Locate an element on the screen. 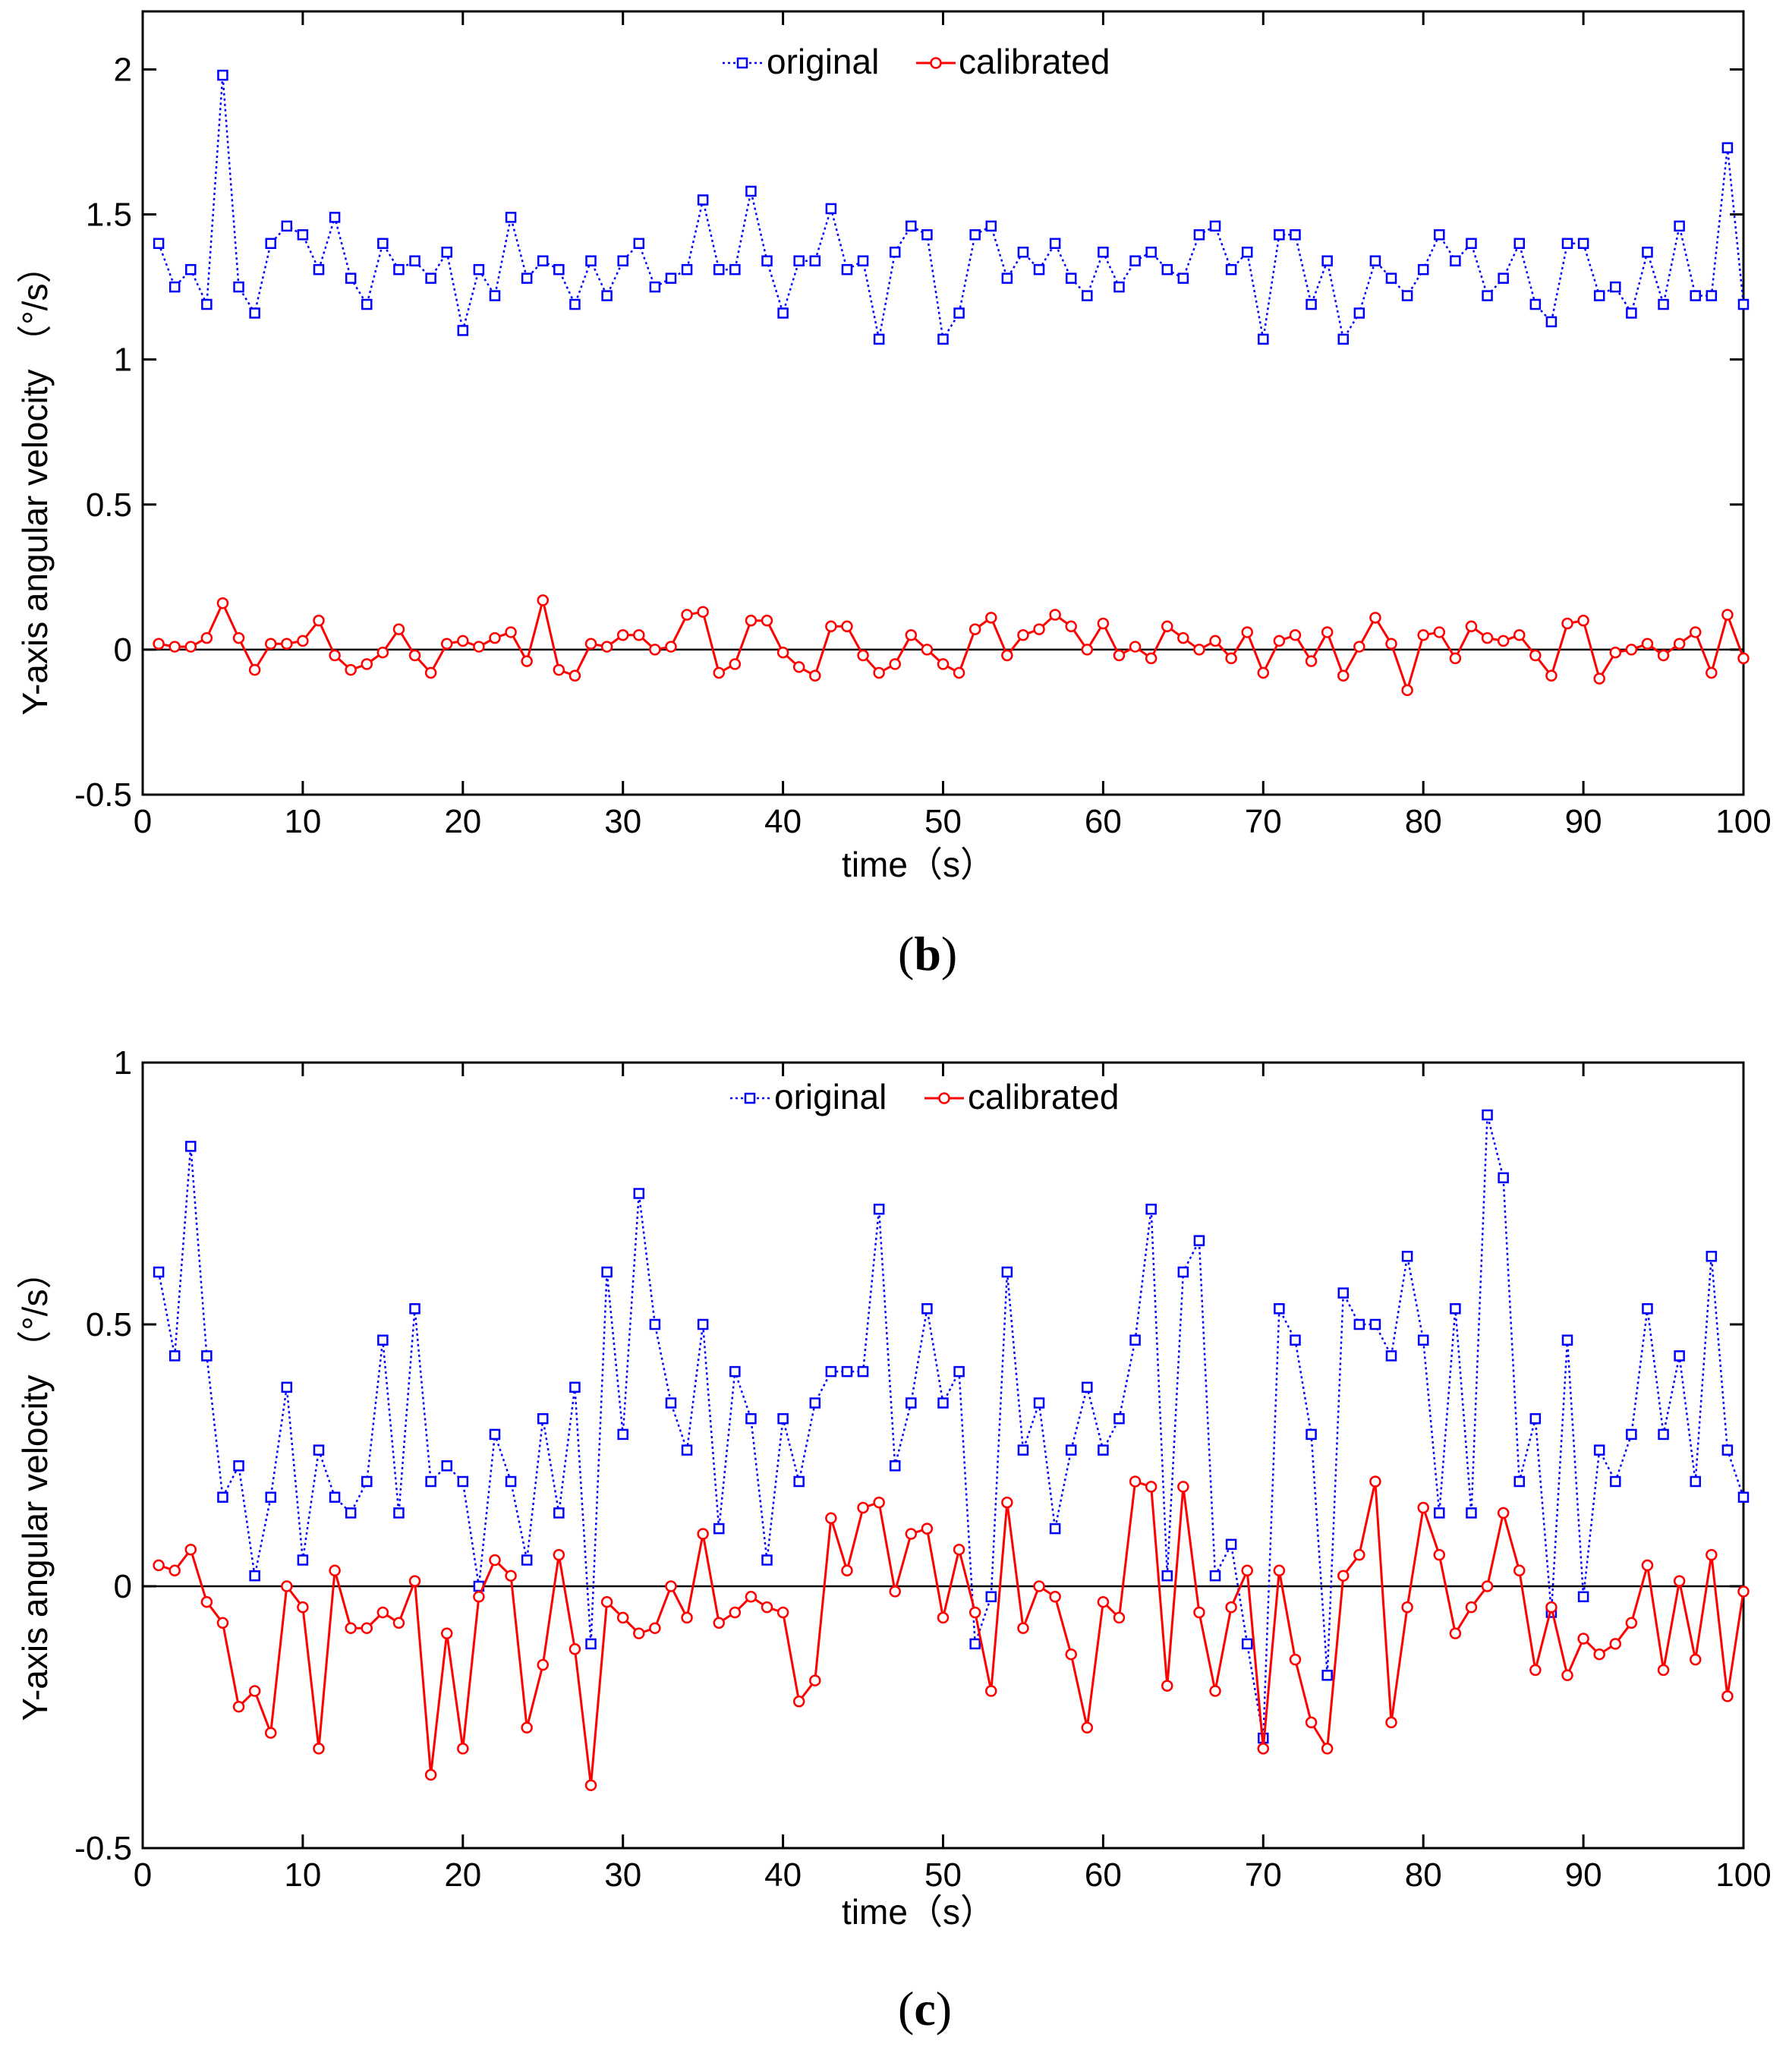  legend-marker-calibrated is located at coordinates (944, 1098).